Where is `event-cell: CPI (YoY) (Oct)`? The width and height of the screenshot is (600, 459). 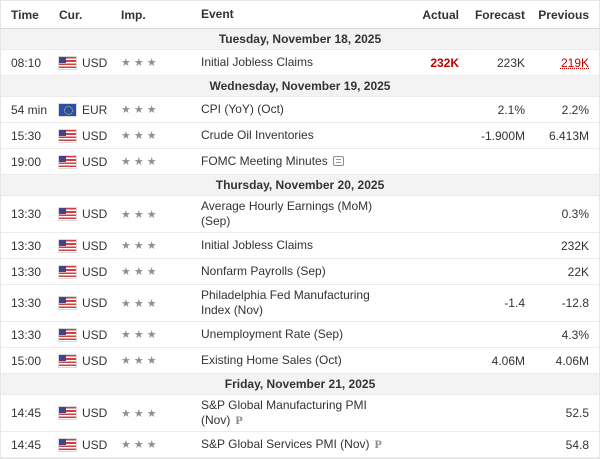
event-cell: CPI (YoY) (Oct) is located at coordinates (302, 109).